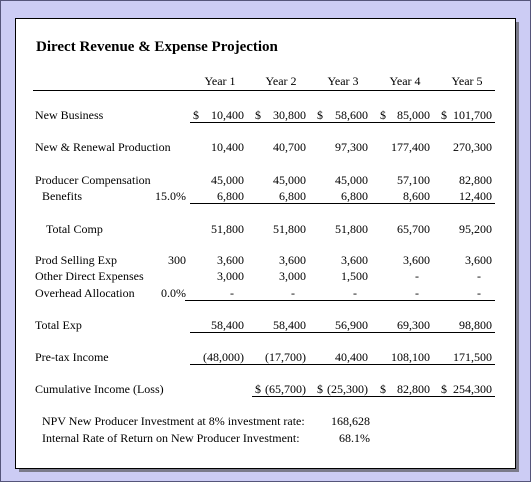  Describe the element at coordinates (93, 180) in the screenshot. I see `row-label: Producer Compensation` at that location.